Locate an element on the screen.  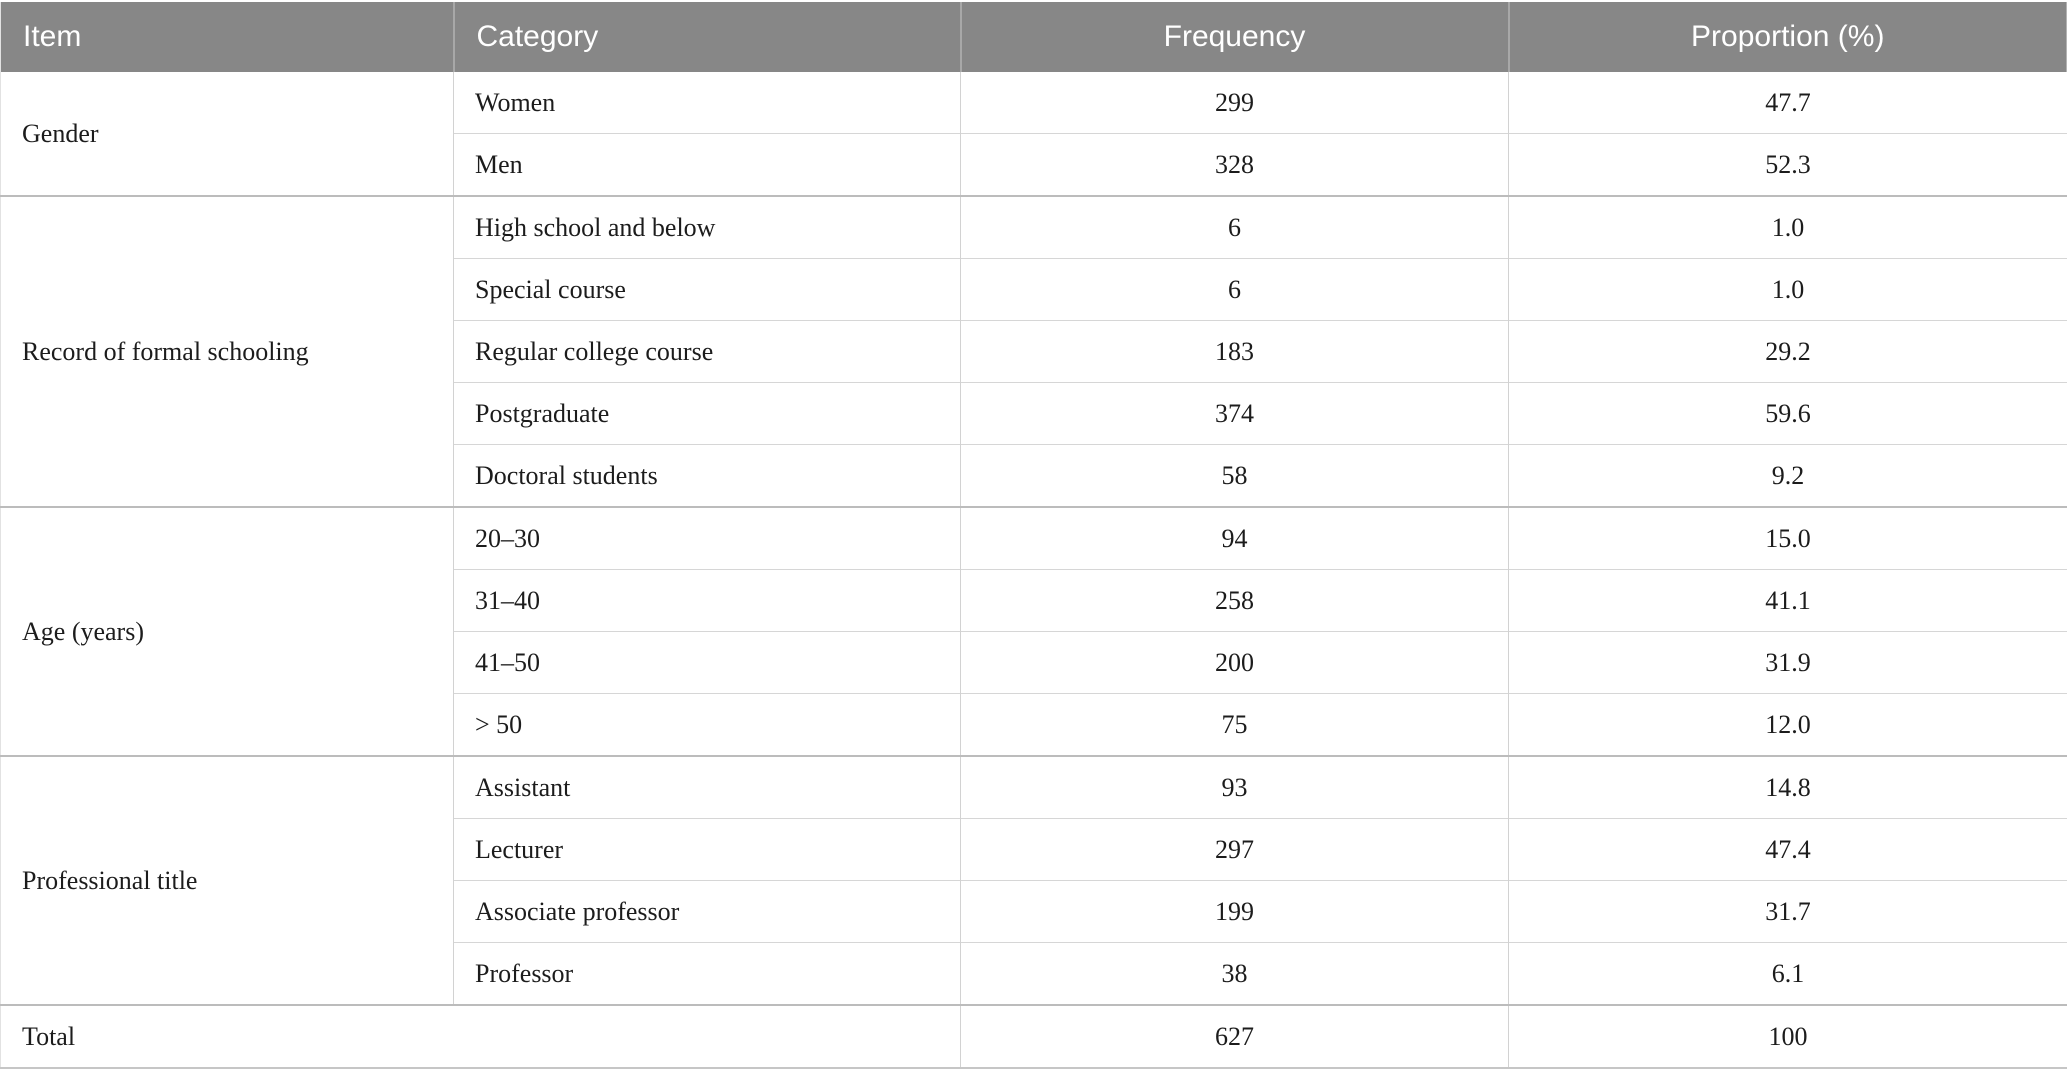
cell-proportion: 31.9 is located at coordinates (1787, 662).